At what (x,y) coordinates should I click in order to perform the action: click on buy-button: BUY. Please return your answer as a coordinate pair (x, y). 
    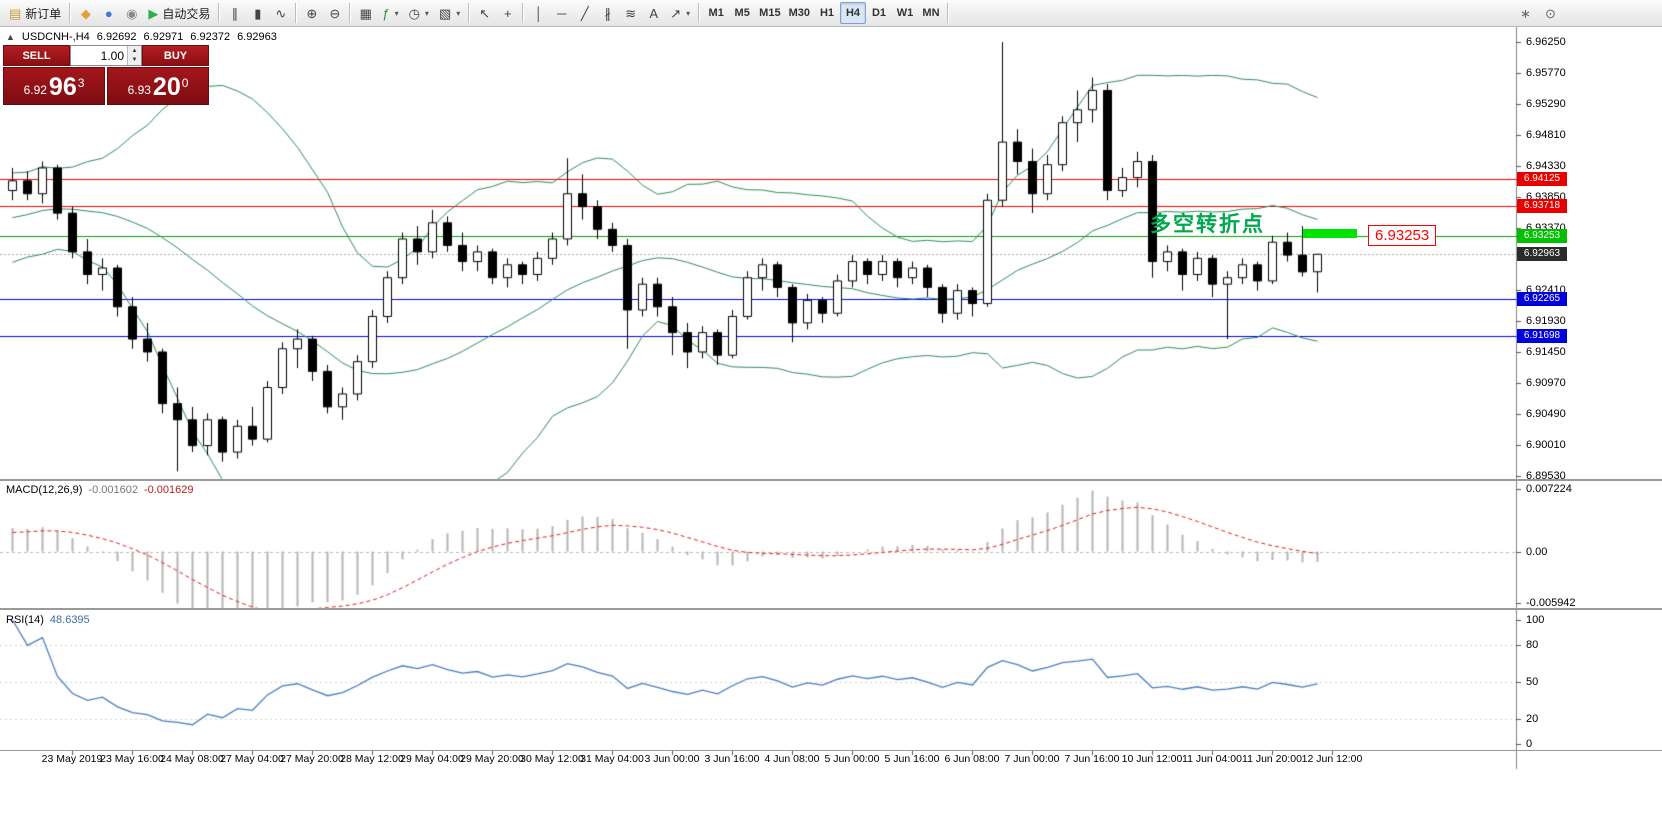
    Looking at the image, I should click on (175, 55).